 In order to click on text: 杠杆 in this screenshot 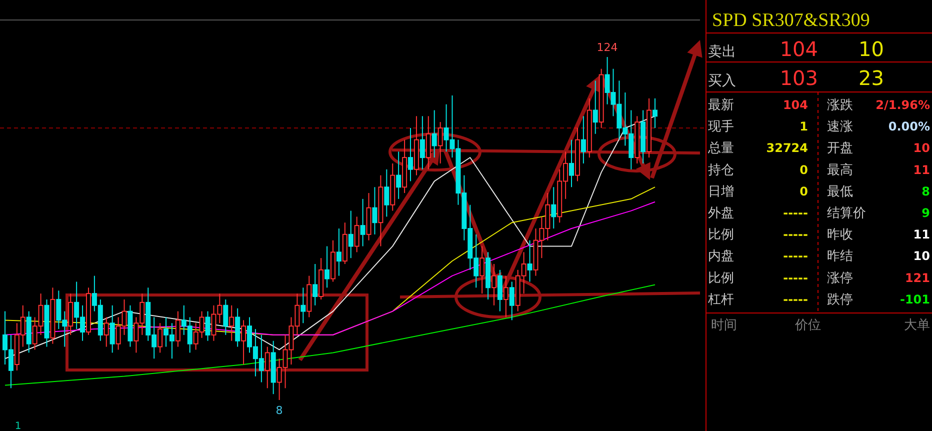, I will do `click(720, 300)`.